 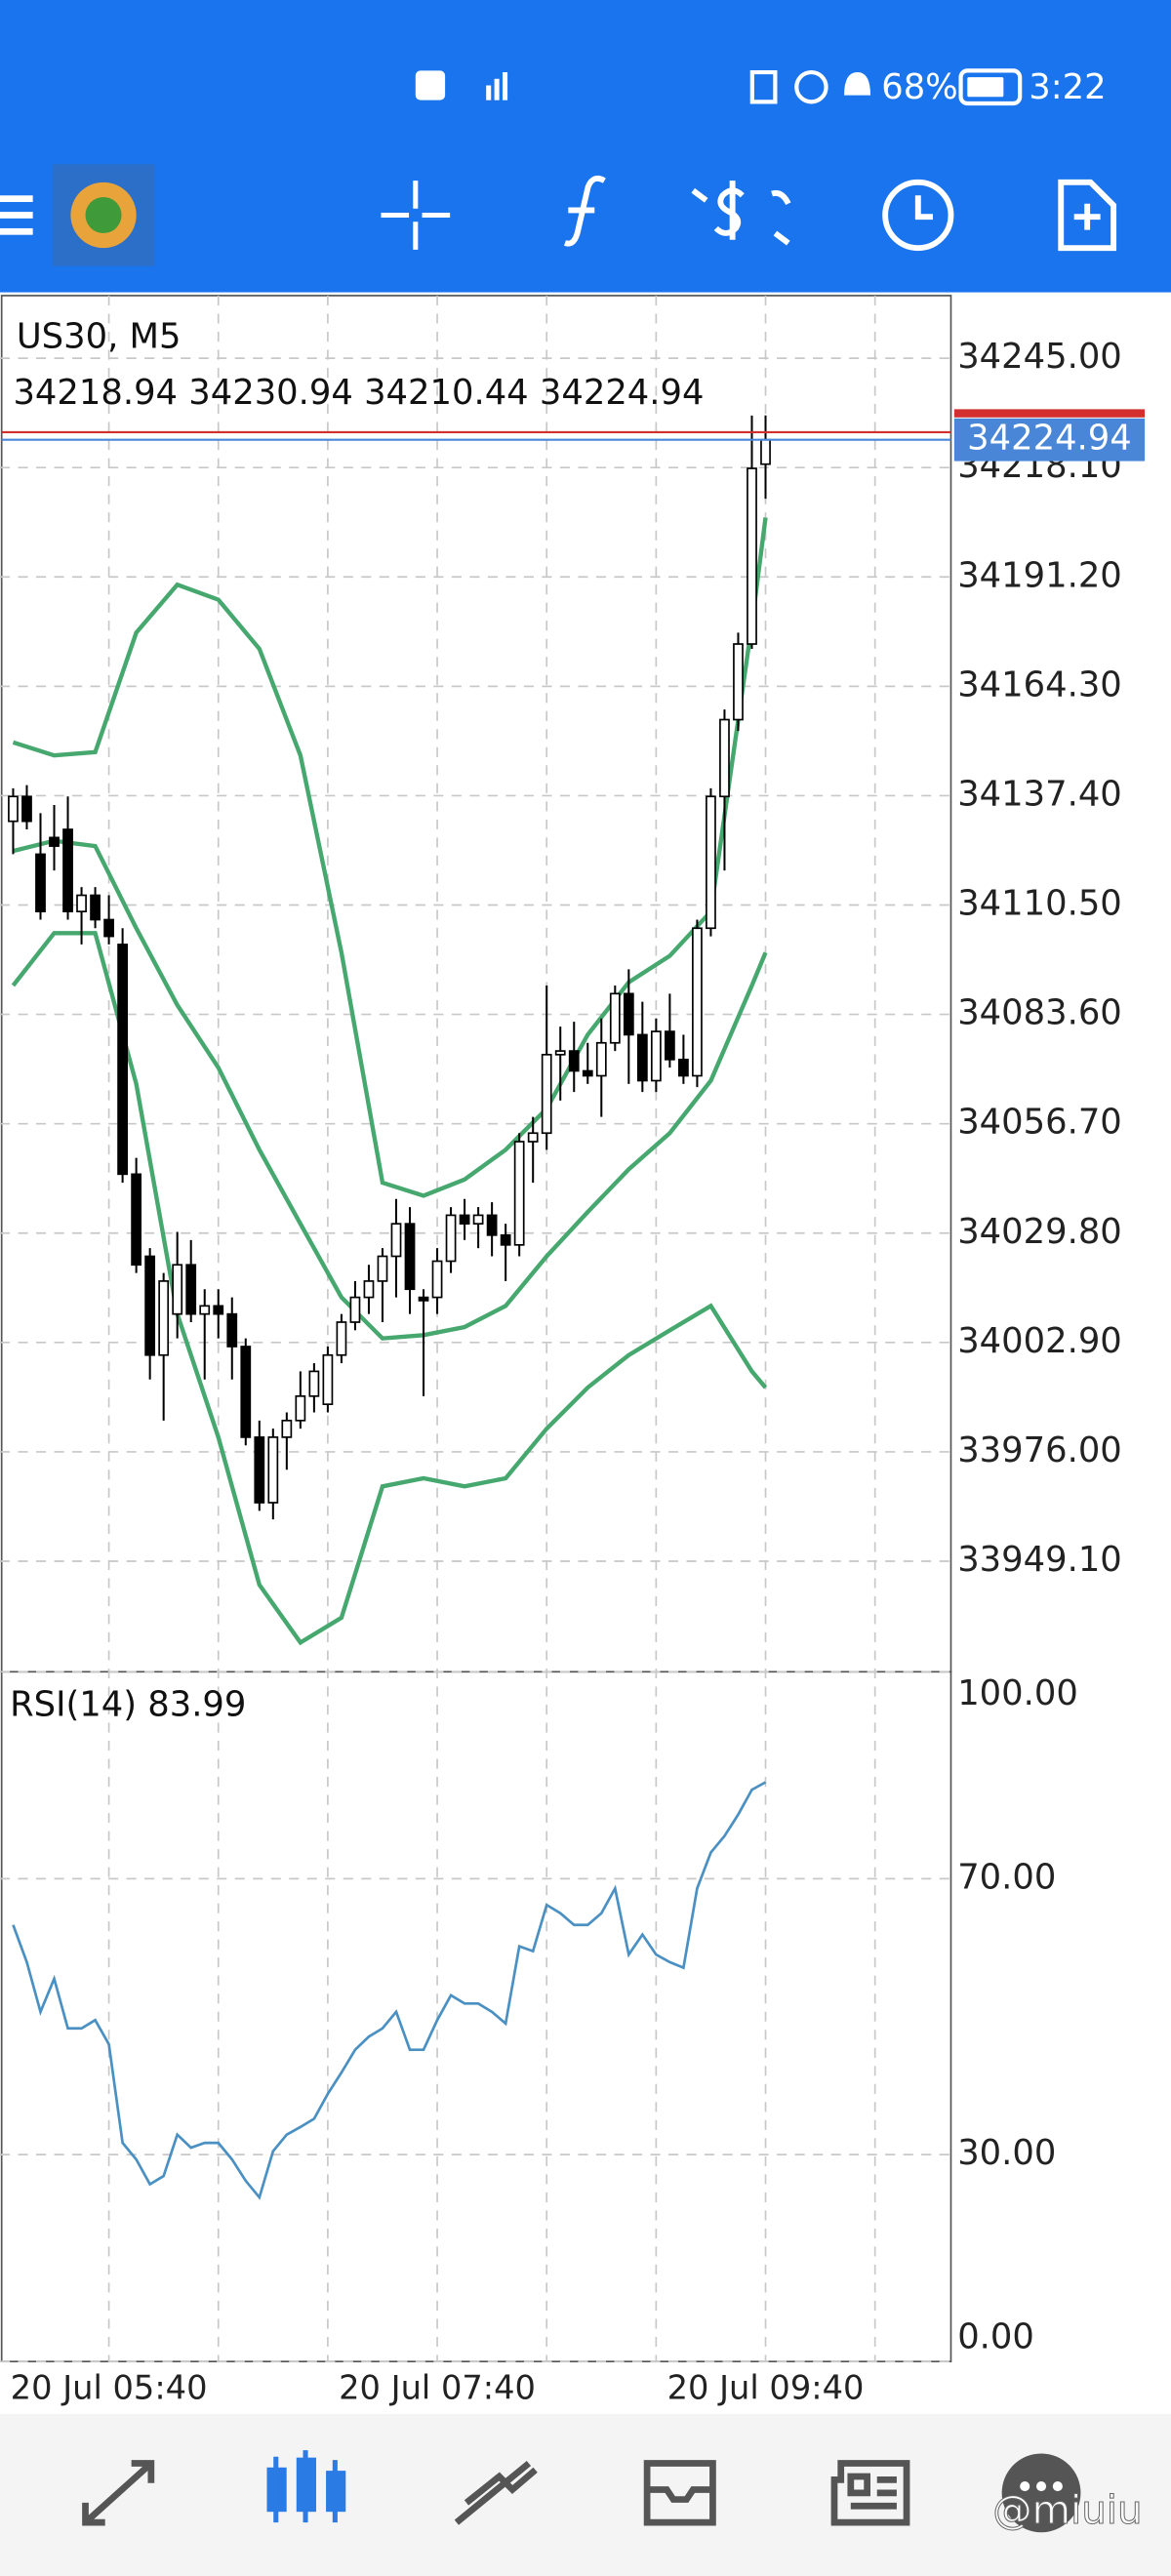 I want to click on battery-level: 68%, so click(x=919, y=87).